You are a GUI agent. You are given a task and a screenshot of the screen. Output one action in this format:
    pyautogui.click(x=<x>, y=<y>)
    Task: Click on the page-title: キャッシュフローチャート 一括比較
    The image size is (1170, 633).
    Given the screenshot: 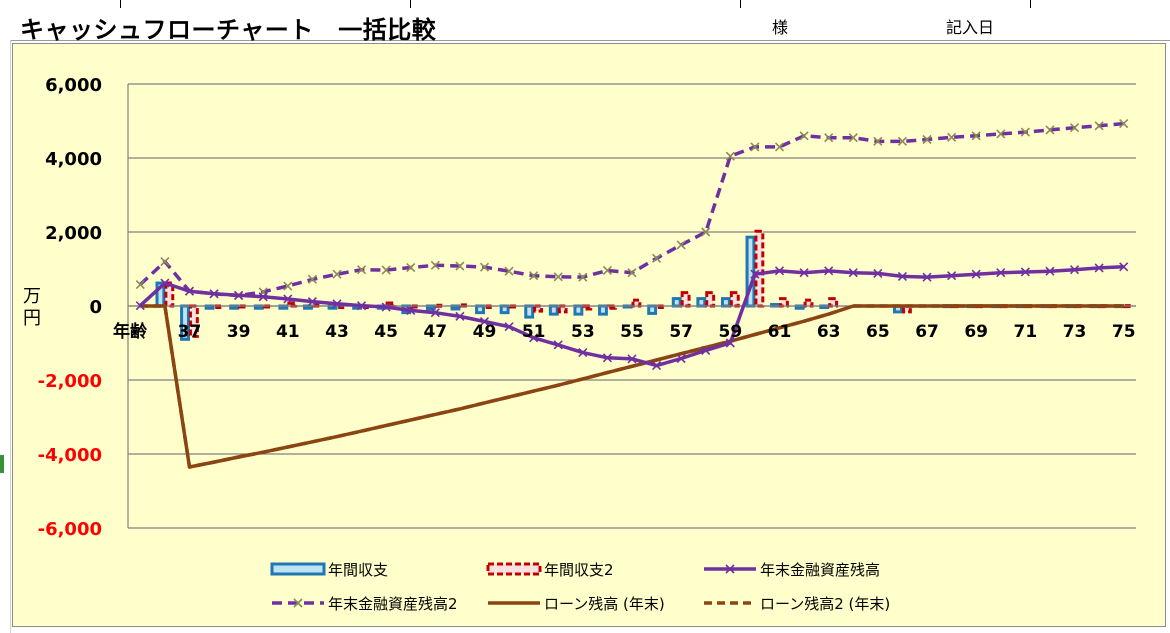 What is the action you would take?
    pyautogui.click(x=228, y=30)
    